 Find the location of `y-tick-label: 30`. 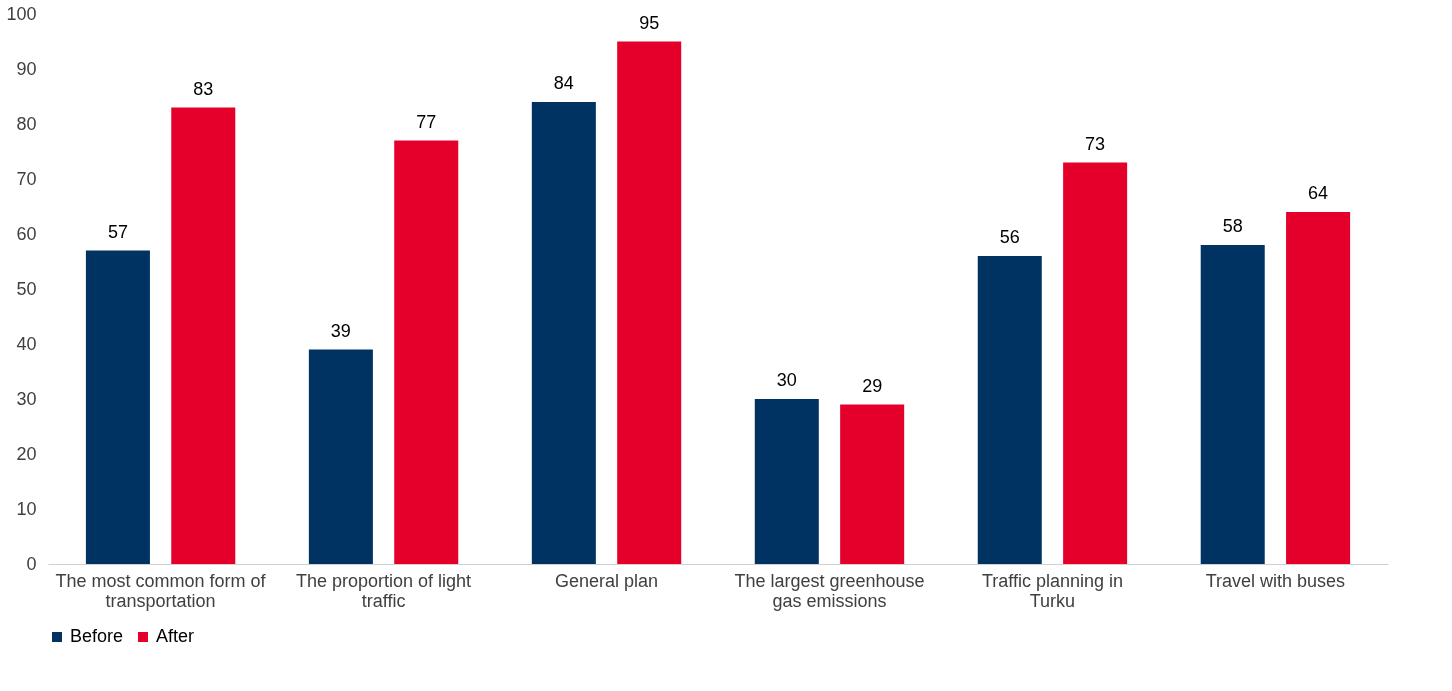

y-tick-label: 30 is located at coordinates (26, 398).